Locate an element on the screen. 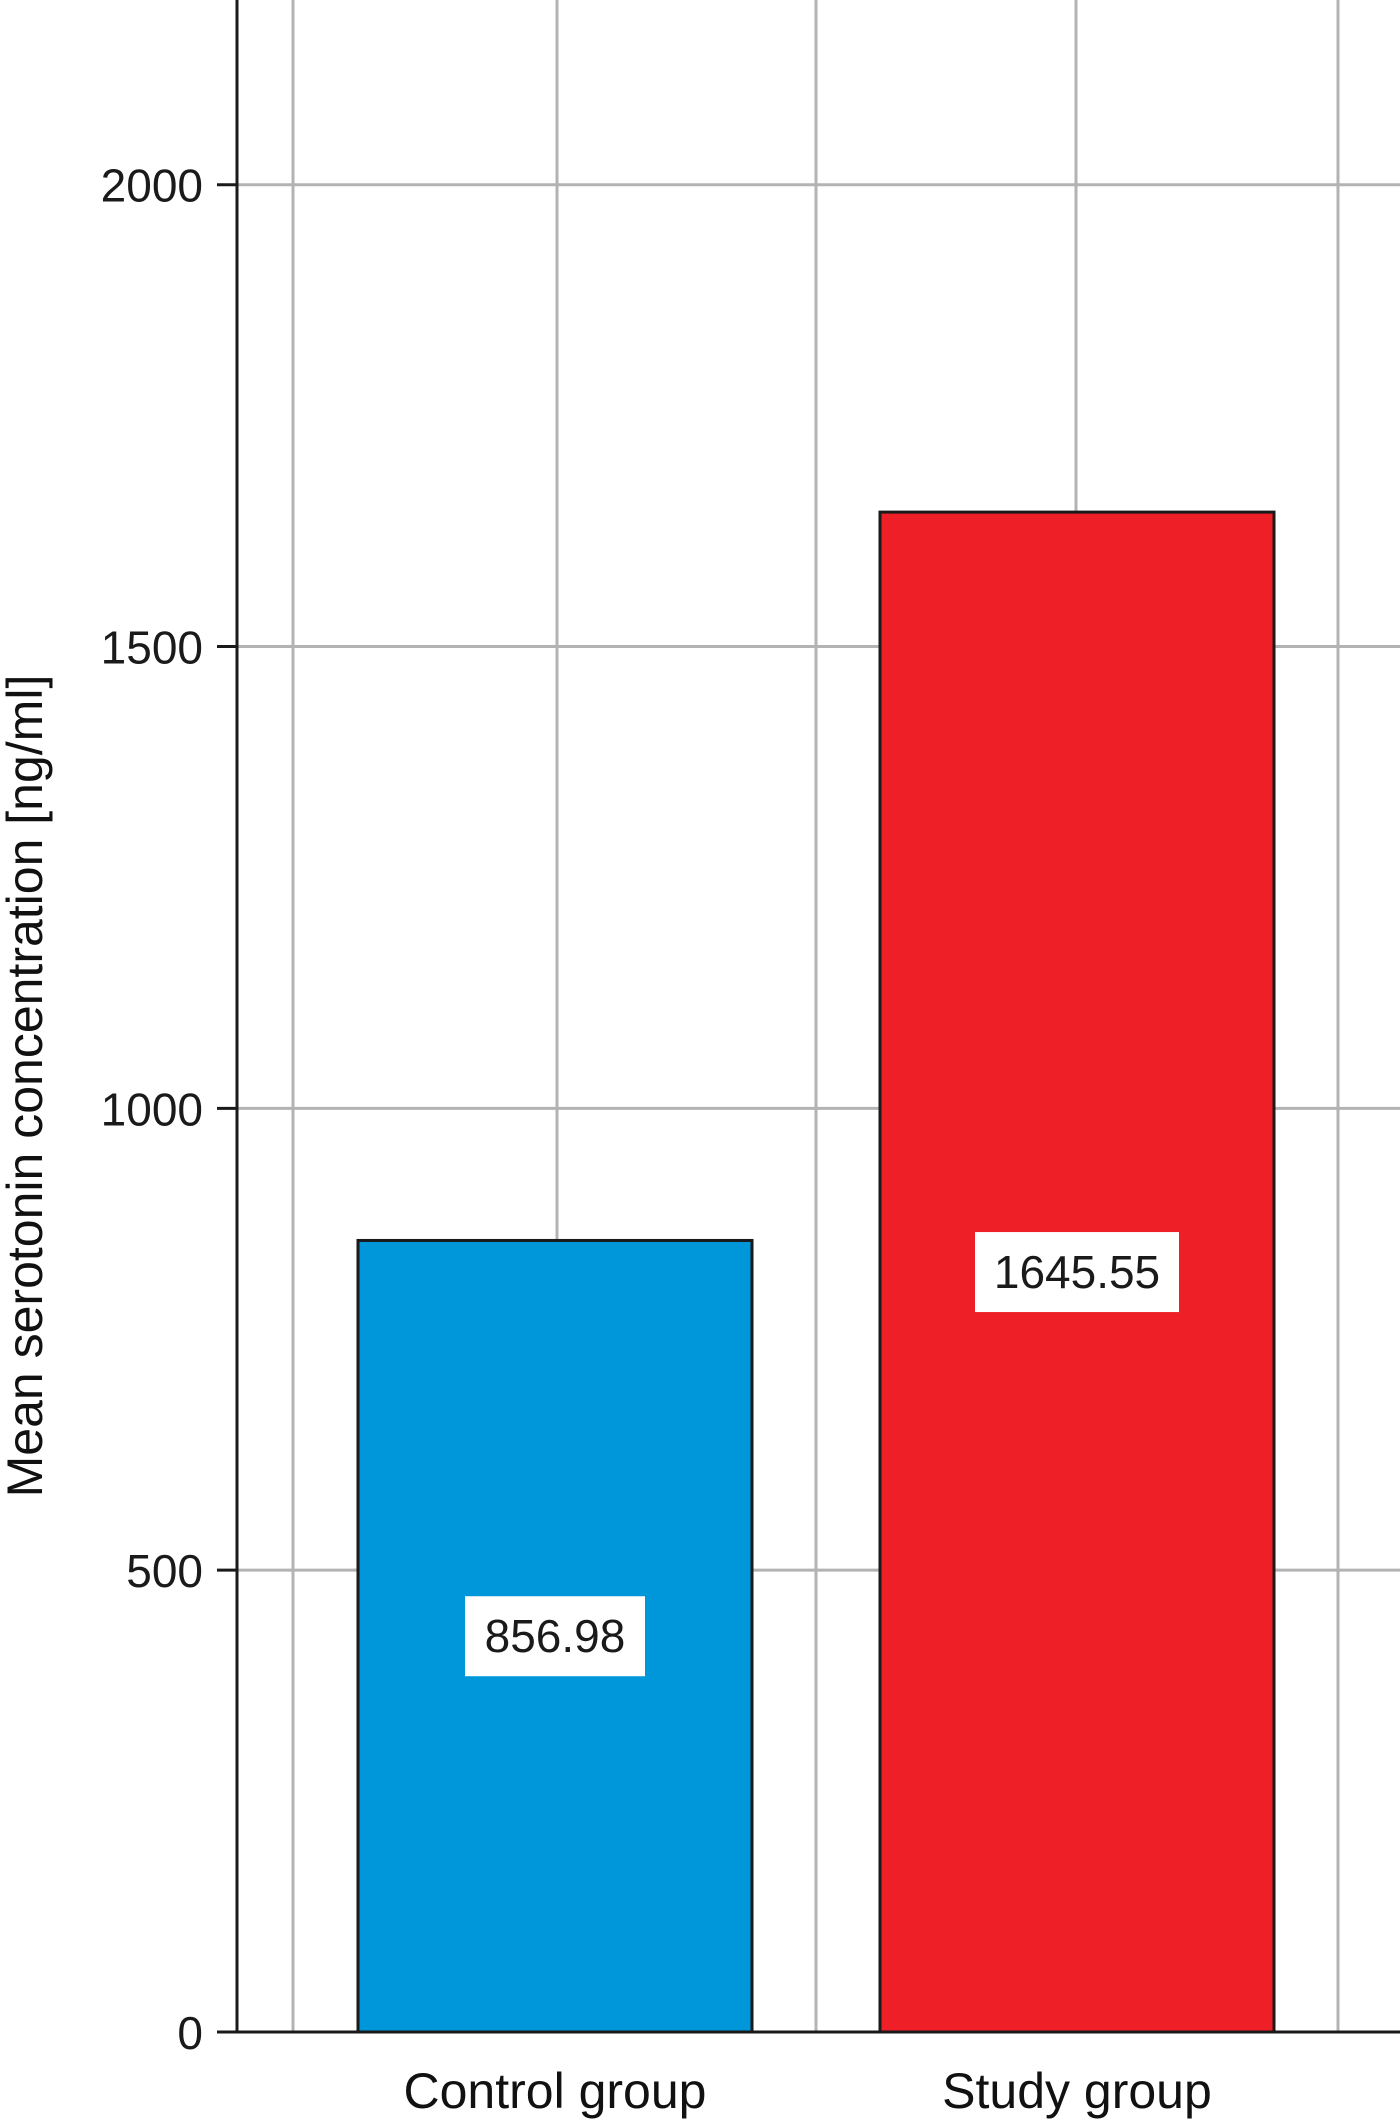 The width and height of the screenshot is (1400, 2120). data-label-text: 1645.55 is located at coordinates (1077, 1272).